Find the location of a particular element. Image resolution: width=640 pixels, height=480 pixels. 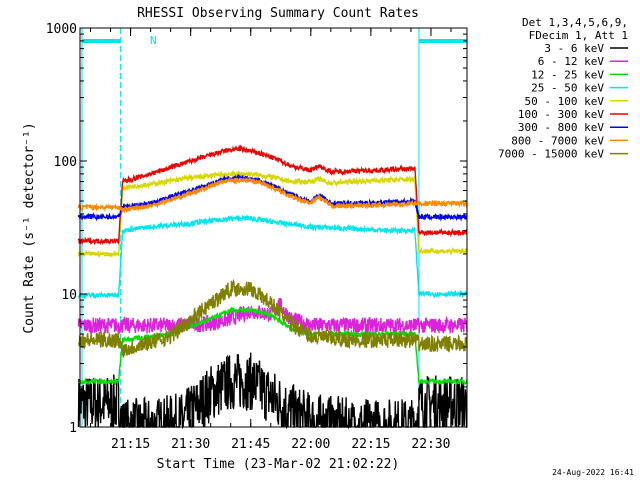

x-tick-label-2: 21:45 is located at coordinates (250, 444).